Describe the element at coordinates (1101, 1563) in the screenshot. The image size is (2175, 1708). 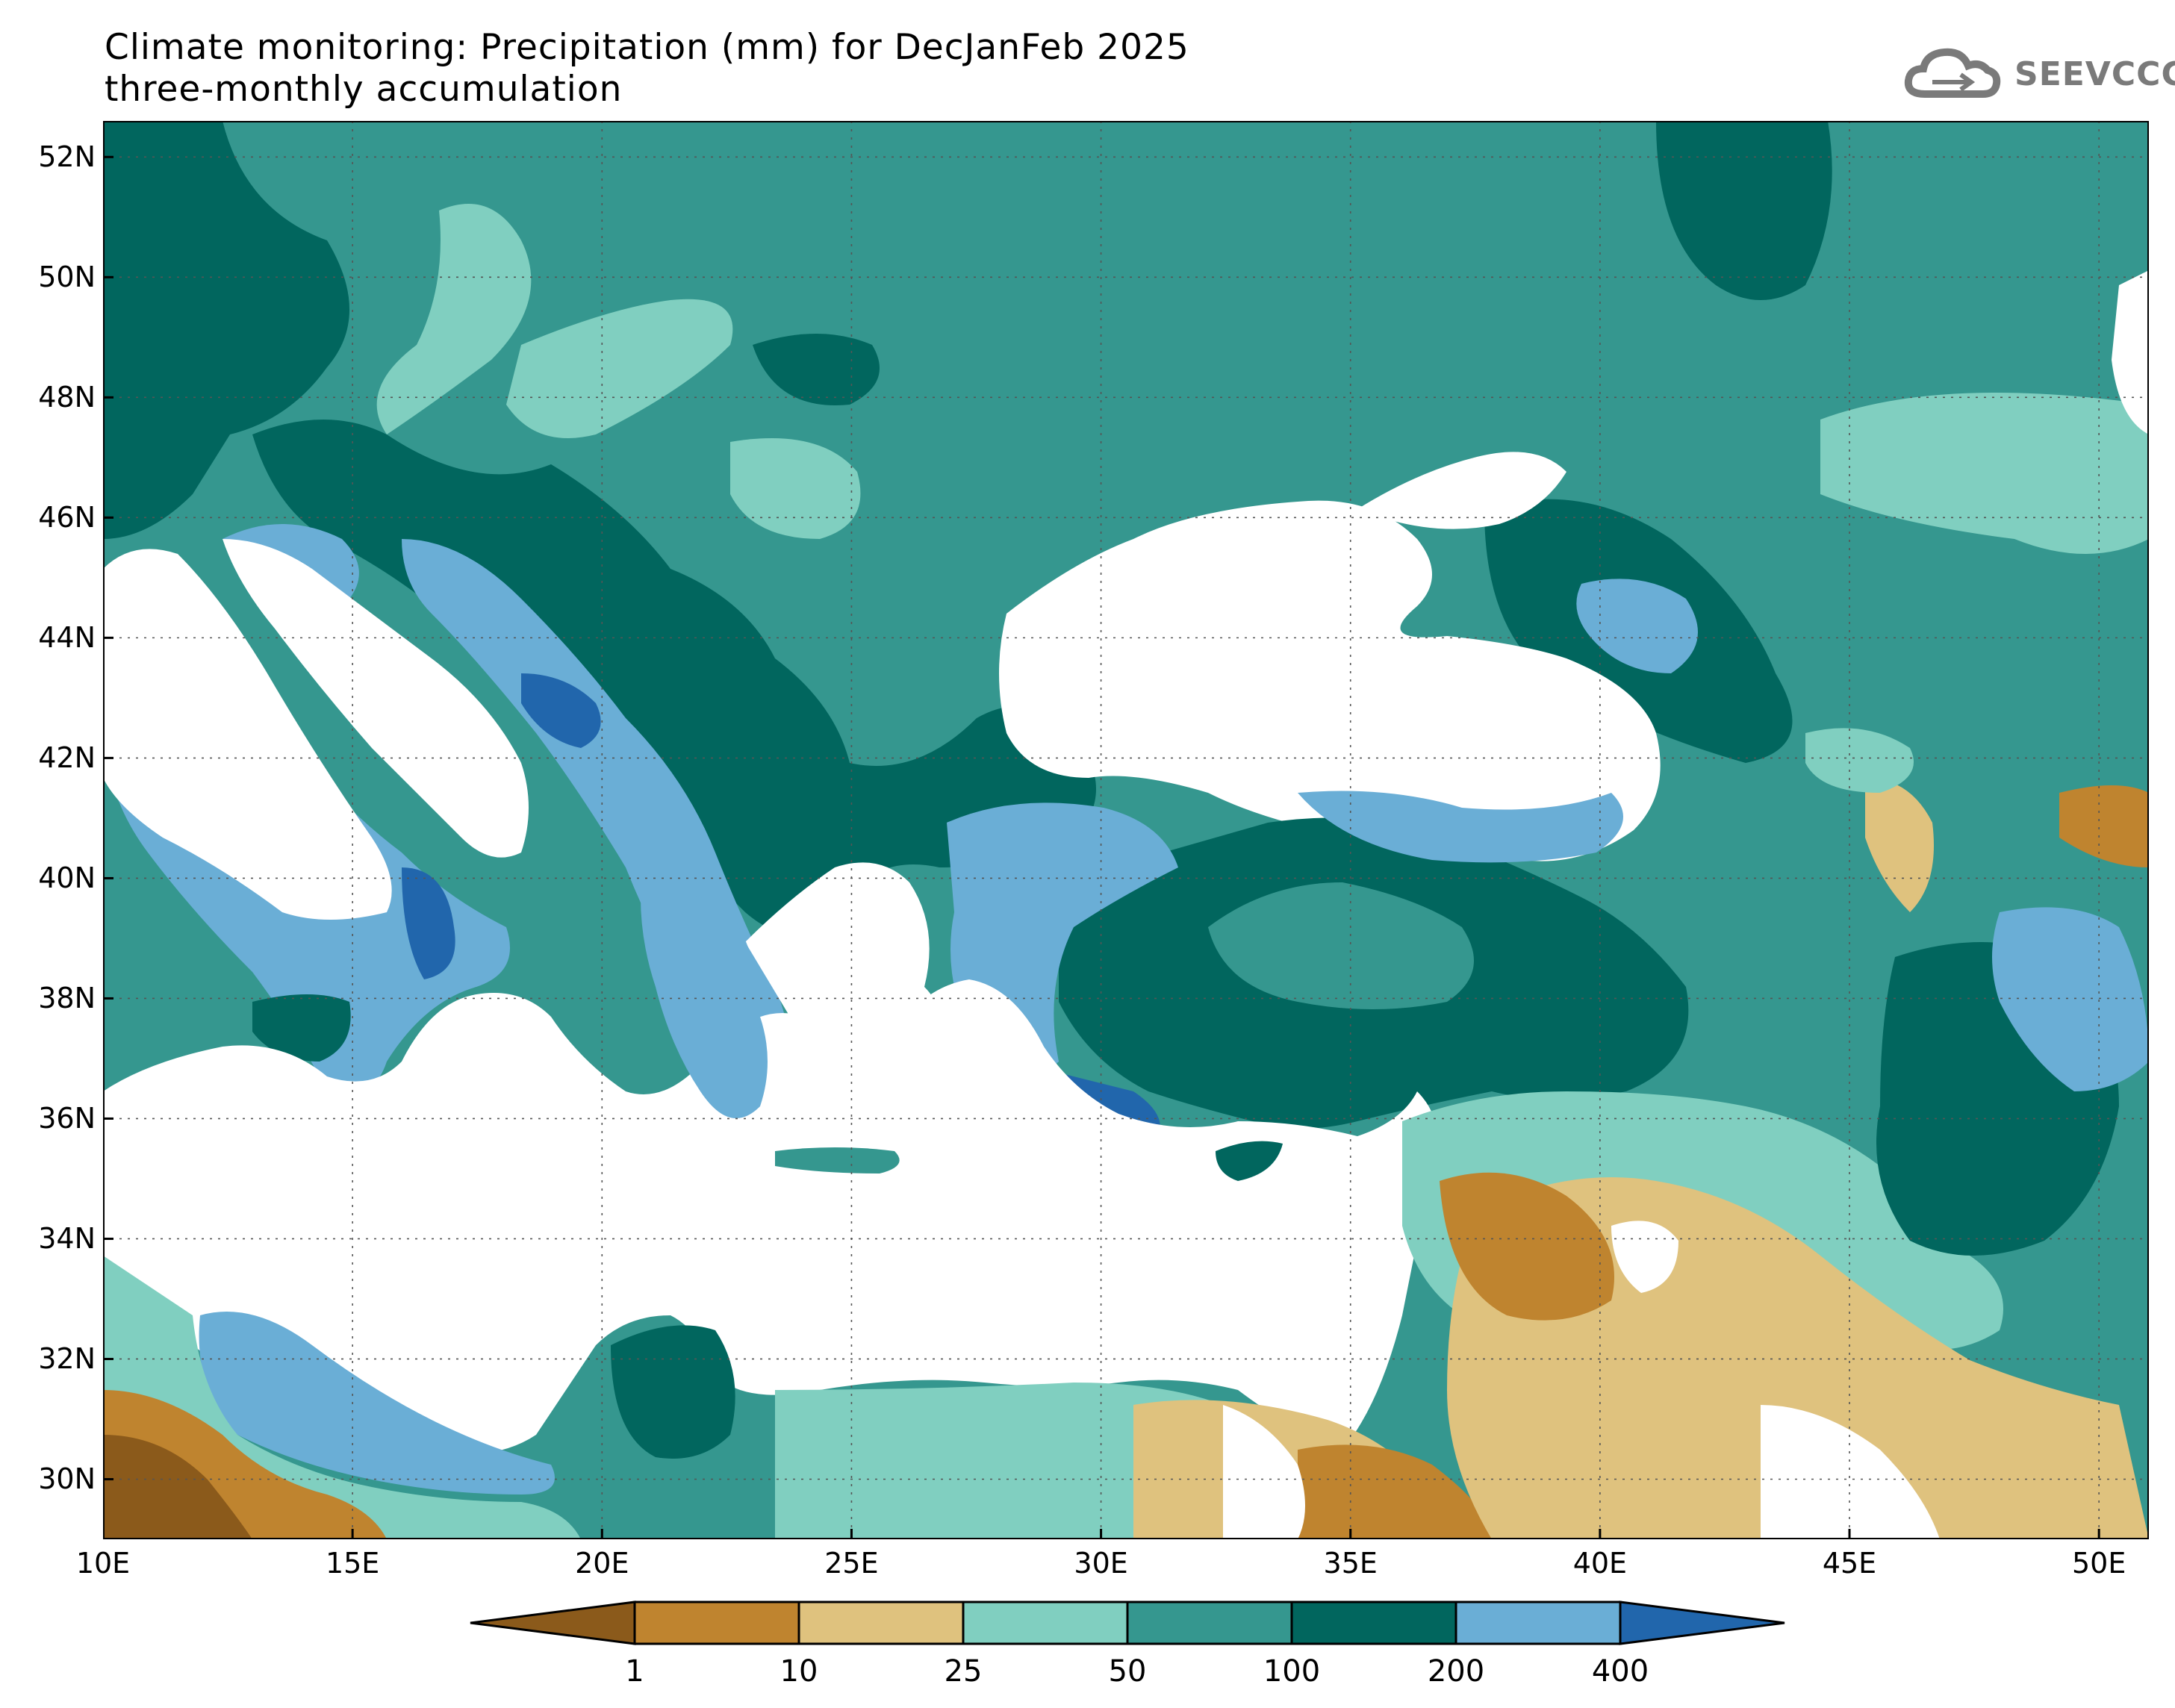
I see `x-tick-label: 30E` at that location.